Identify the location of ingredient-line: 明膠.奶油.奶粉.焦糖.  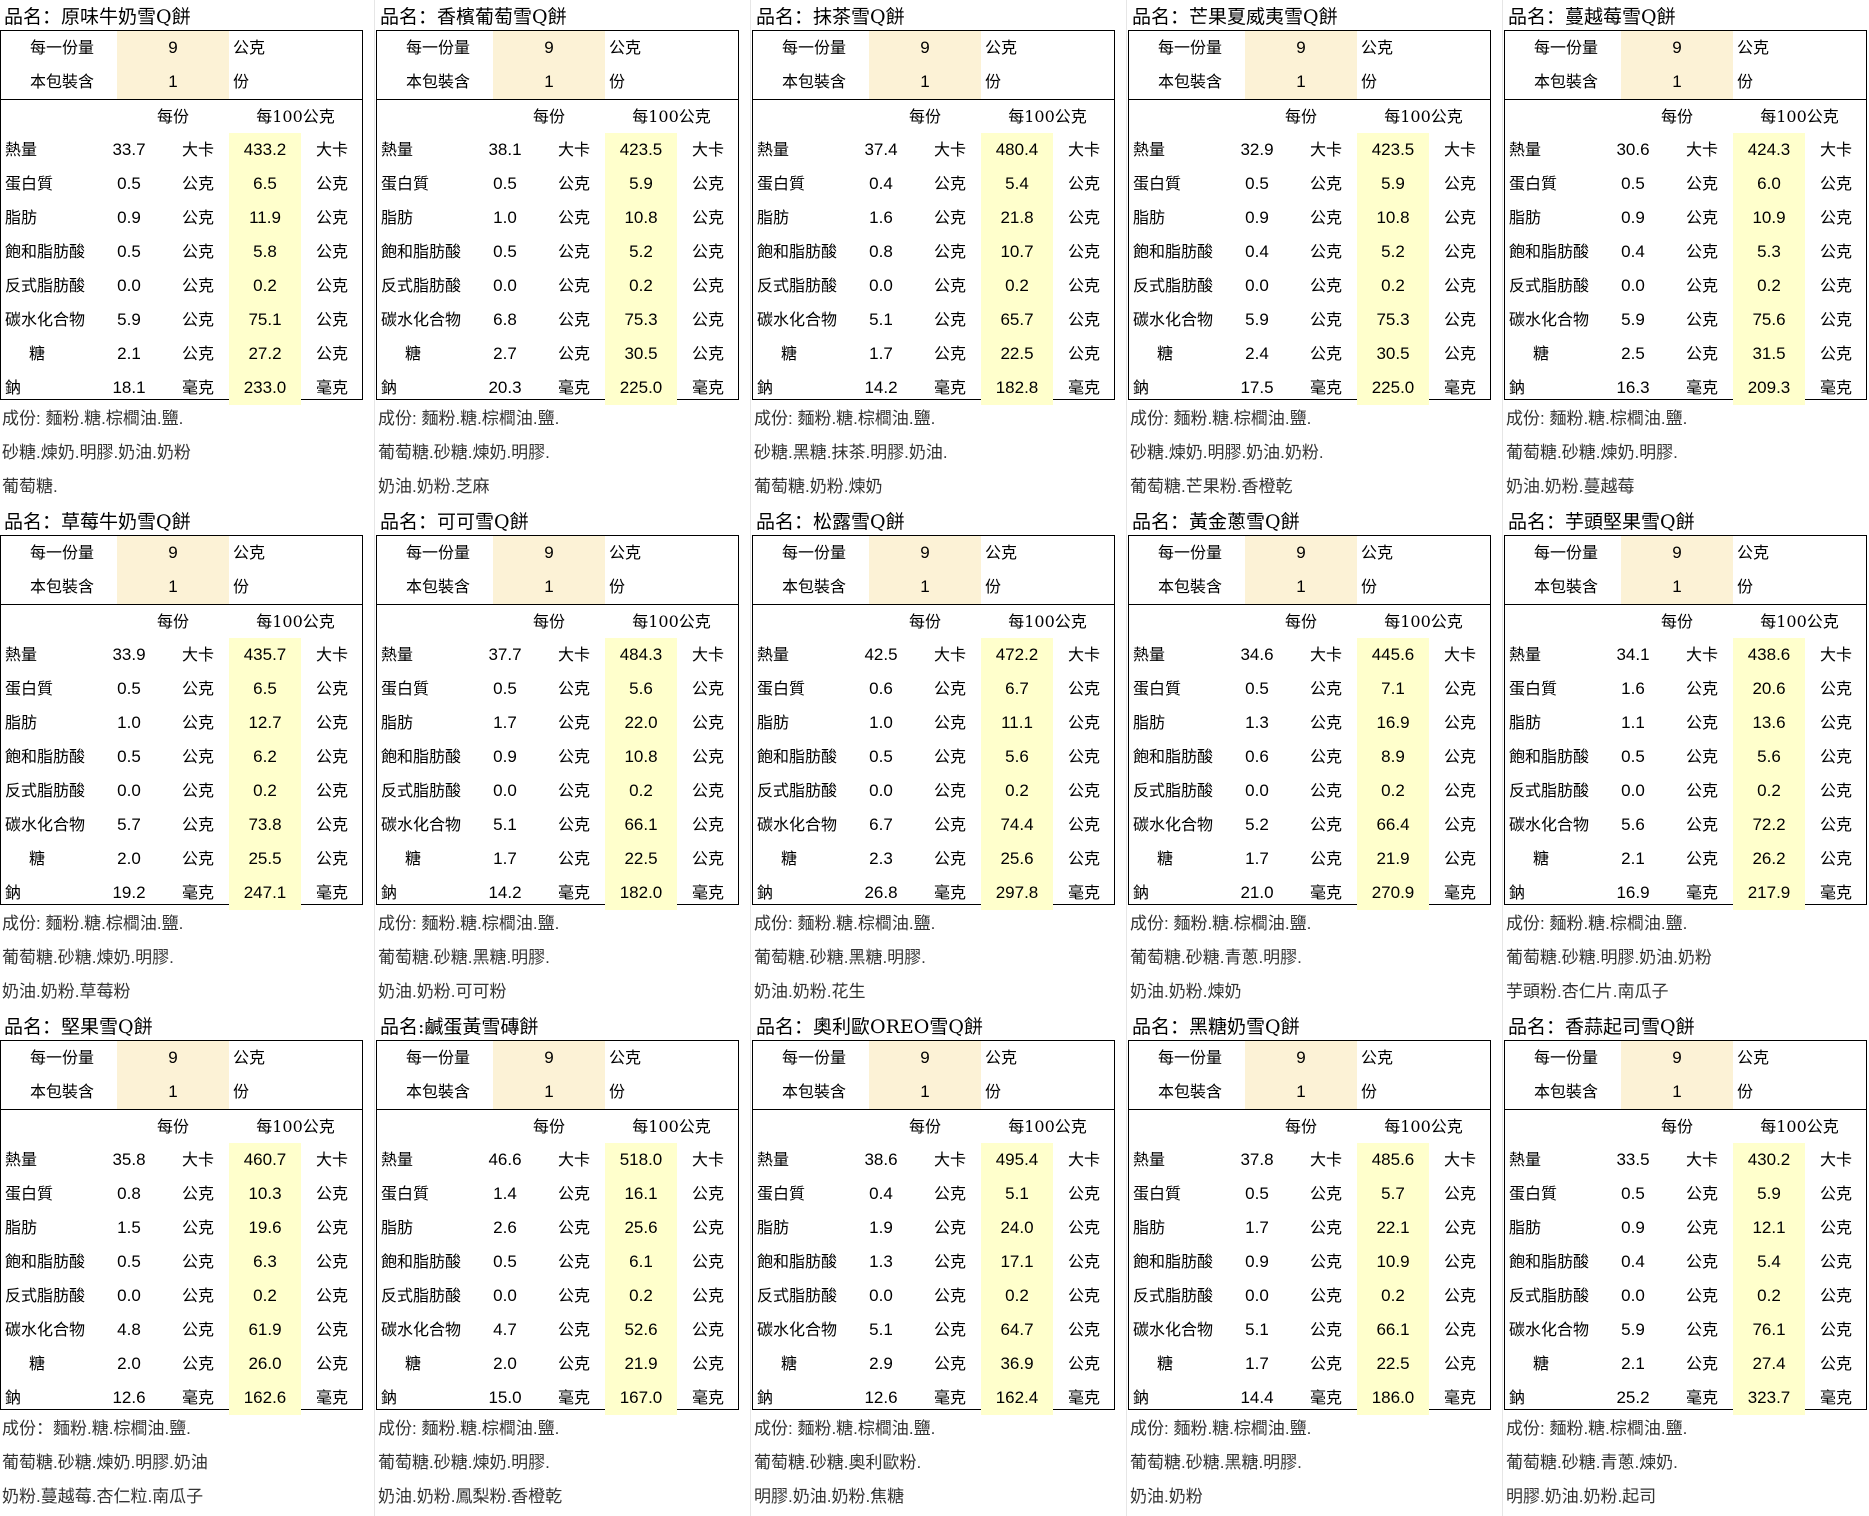
(829, 1496).